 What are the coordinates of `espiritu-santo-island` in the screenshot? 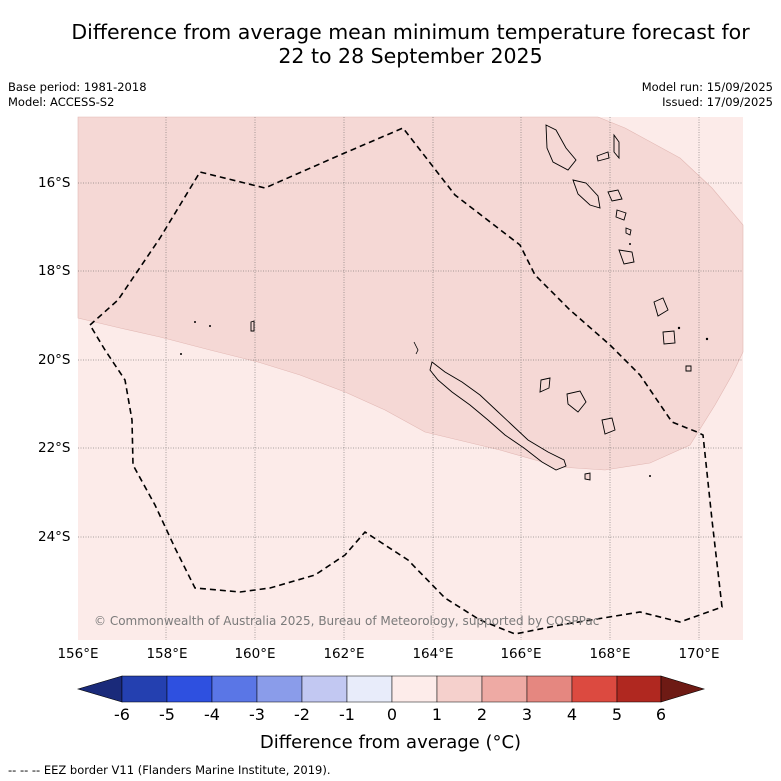 It's located at (561, 147).